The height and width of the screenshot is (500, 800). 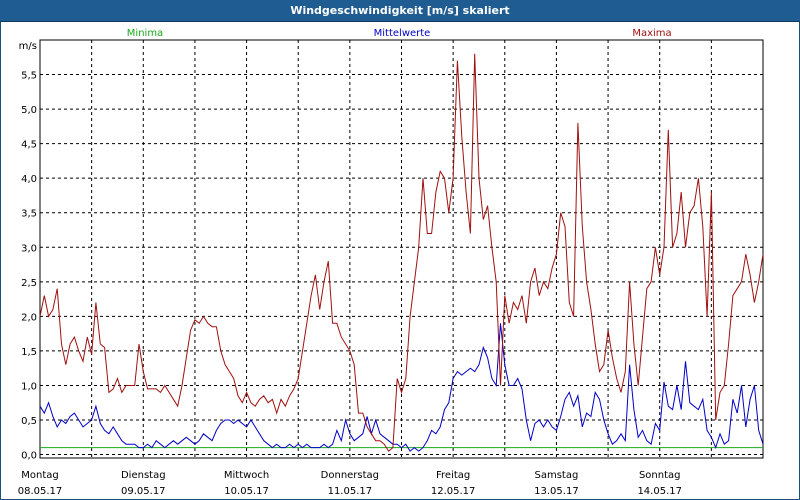 I want to click on x-tick-day: Sonntag, so click(x=660, y=475).